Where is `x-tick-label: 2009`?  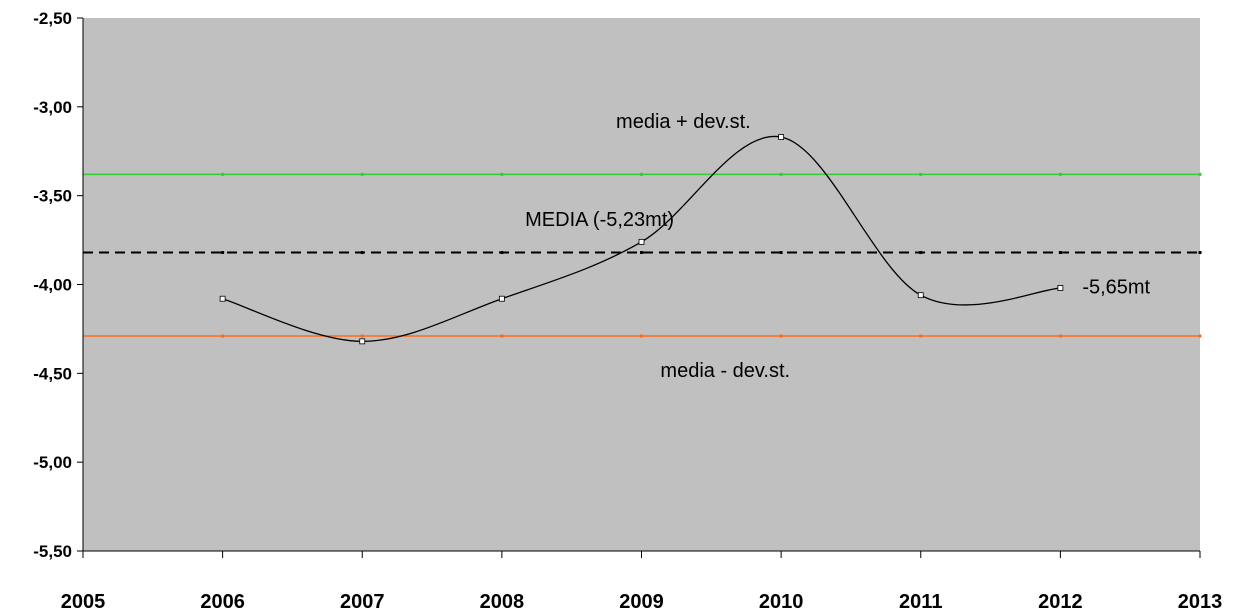 x-tick-label: 2009 is located at coordinates (641, 602).